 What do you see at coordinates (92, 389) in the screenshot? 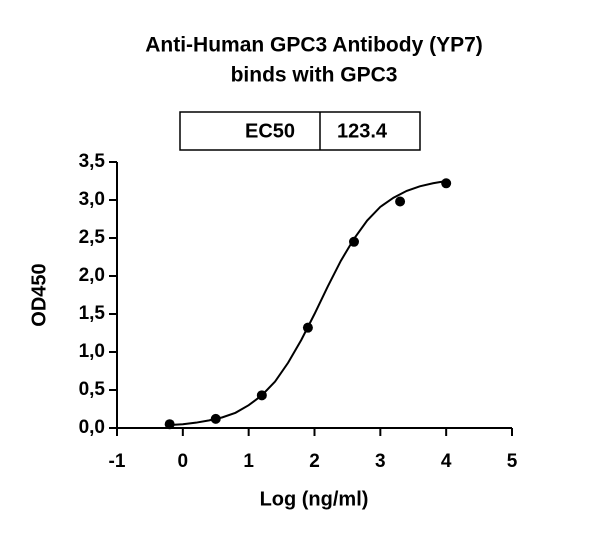
I see `y-tick-label: 0,5` at bounding box center [92, 389].